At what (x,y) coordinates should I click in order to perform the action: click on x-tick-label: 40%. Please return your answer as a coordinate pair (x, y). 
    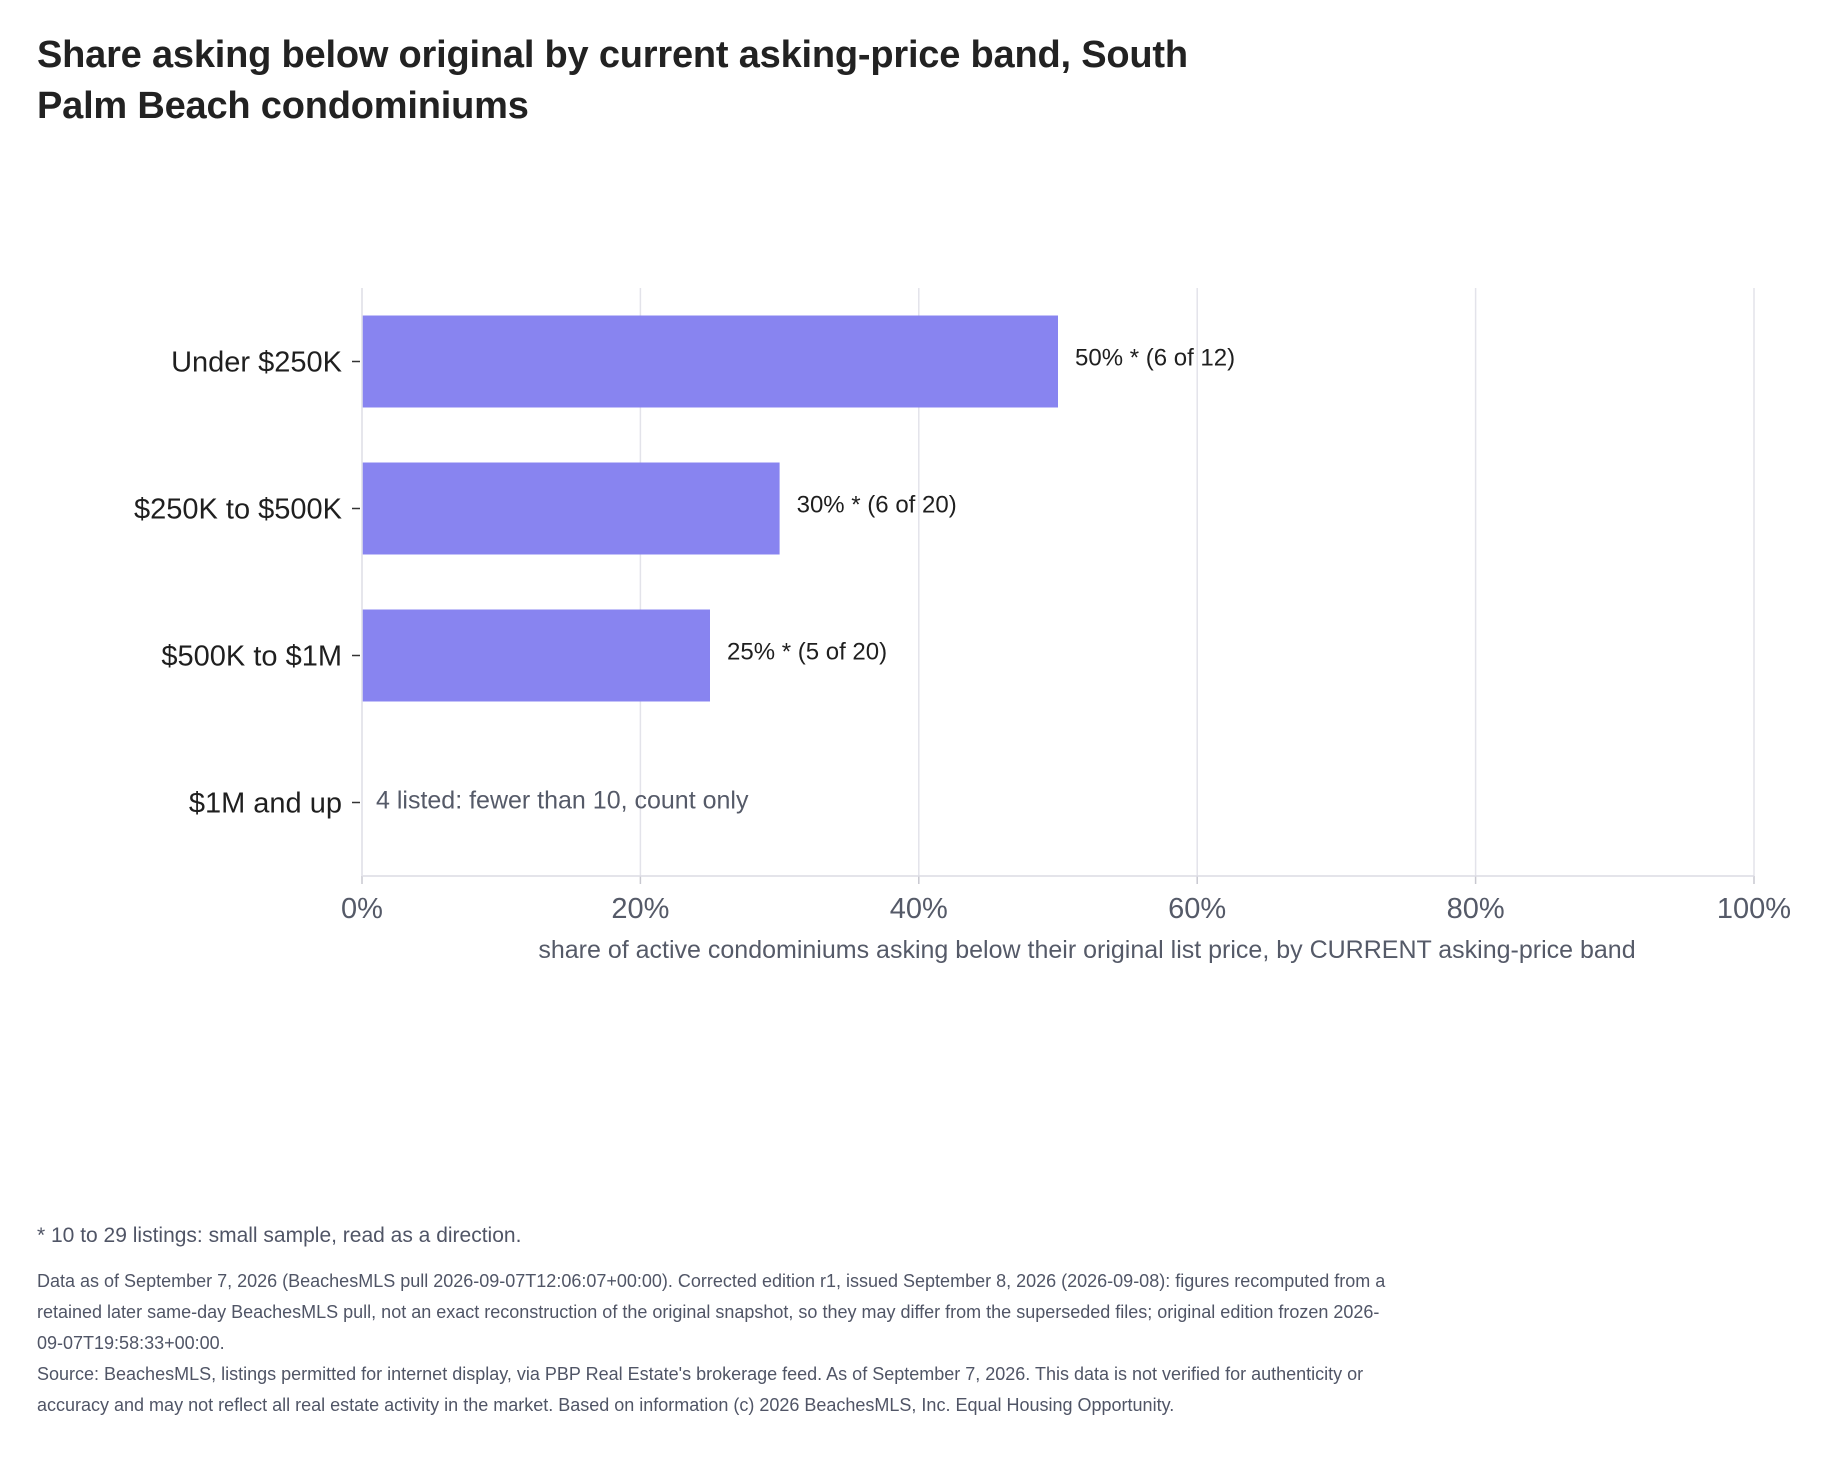
    Looking at the image, I should click on (919, 909).